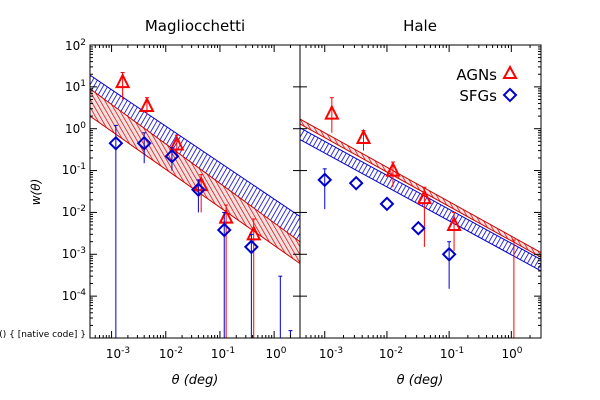 This screenshot has width=600, height=400. I want to click on y-axis-title: w(θ), so click(36, 192).